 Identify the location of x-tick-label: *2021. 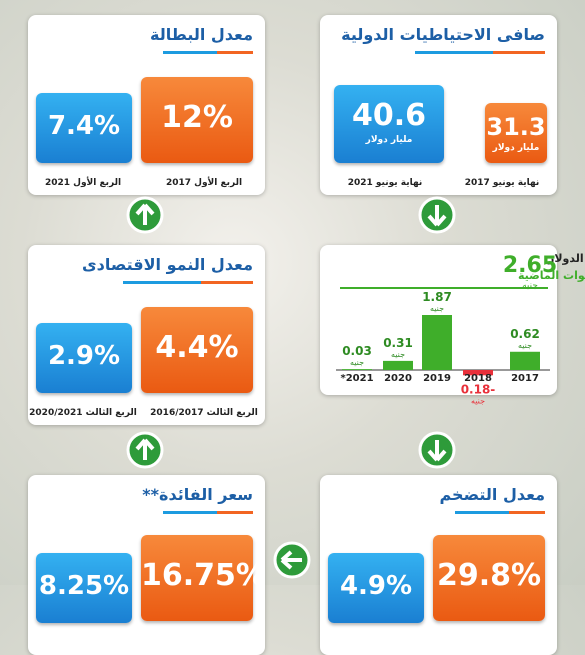
(356, 378).